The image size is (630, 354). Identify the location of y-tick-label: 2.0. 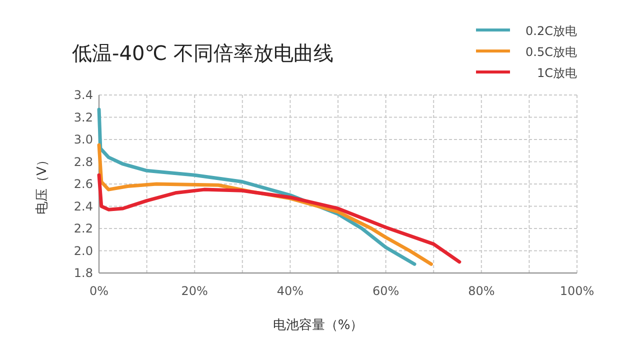
(83, 251).